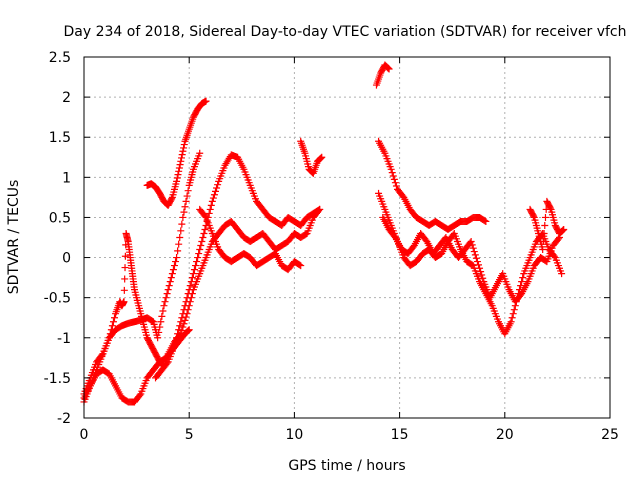 Image resolution: width=640 pixels, height=480 pixels. I want to click on x-tick-label: 25, so click(610, 435).